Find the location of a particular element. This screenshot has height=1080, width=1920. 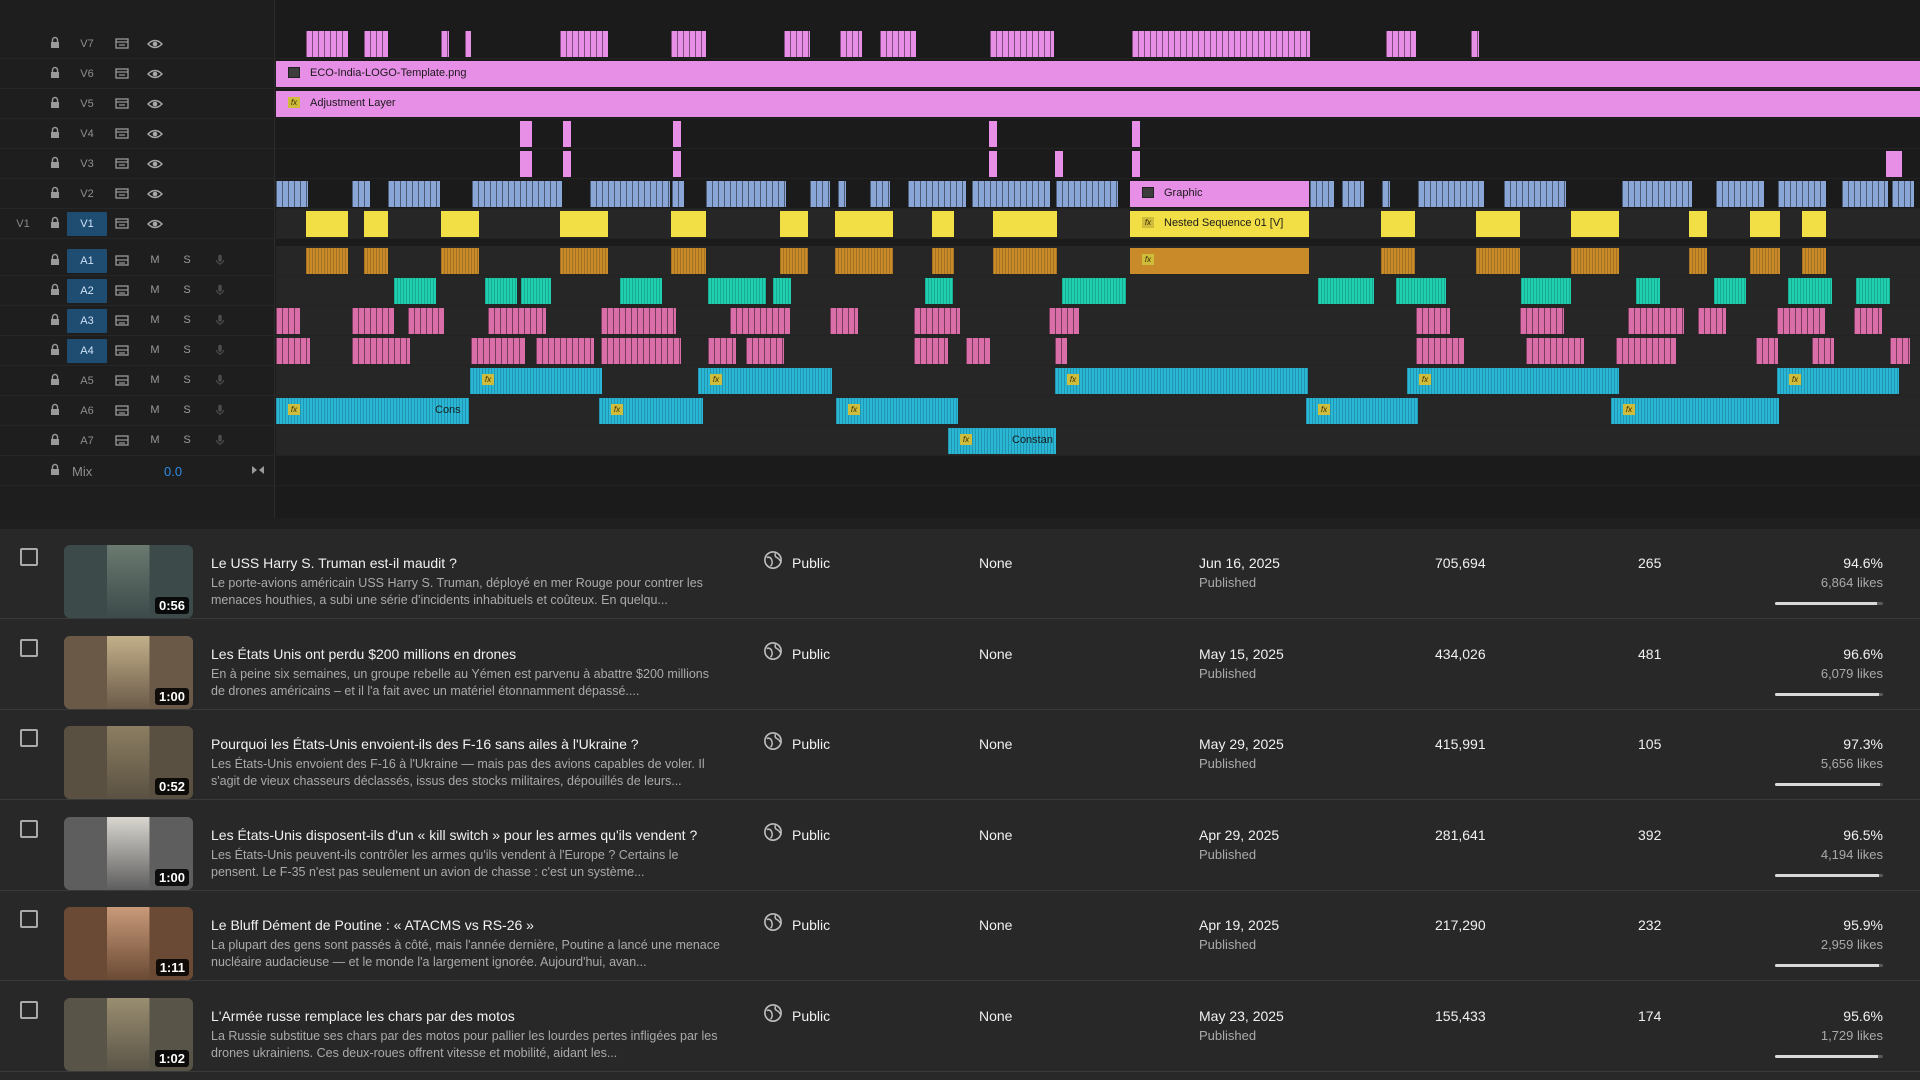

comment-count: 174 is located at coordinates (1650, 1015).